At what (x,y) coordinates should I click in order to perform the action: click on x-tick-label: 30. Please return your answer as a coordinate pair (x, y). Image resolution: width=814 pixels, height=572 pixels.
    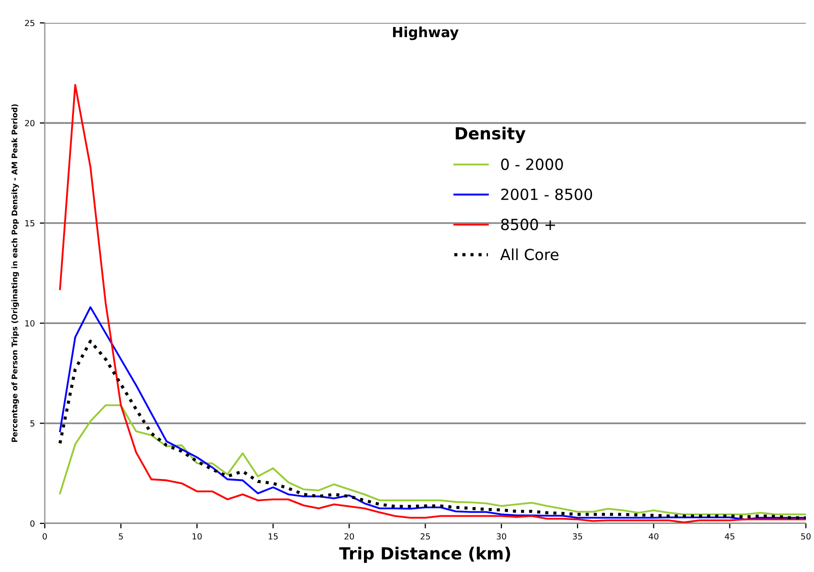
    Looking at the image, I should click on (501, 536).